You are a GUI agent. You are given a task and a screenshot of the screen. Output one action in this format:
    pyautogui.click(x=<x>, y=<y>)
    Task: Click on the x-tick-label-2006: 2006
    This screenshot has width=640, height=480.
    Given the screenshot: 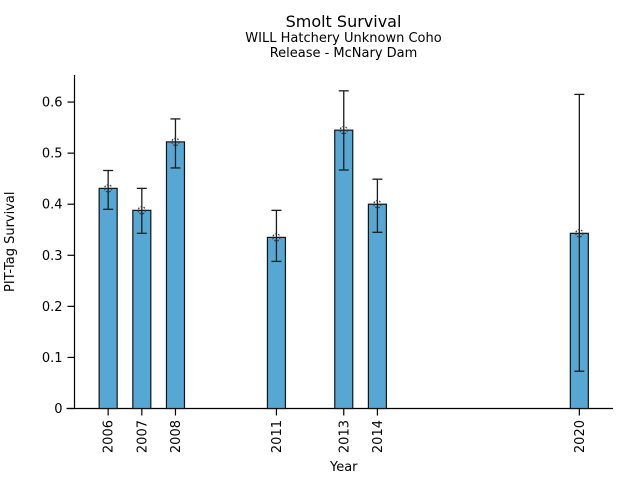 What is the action you would take?
    pyautogui.click(x=109, y=436)
    